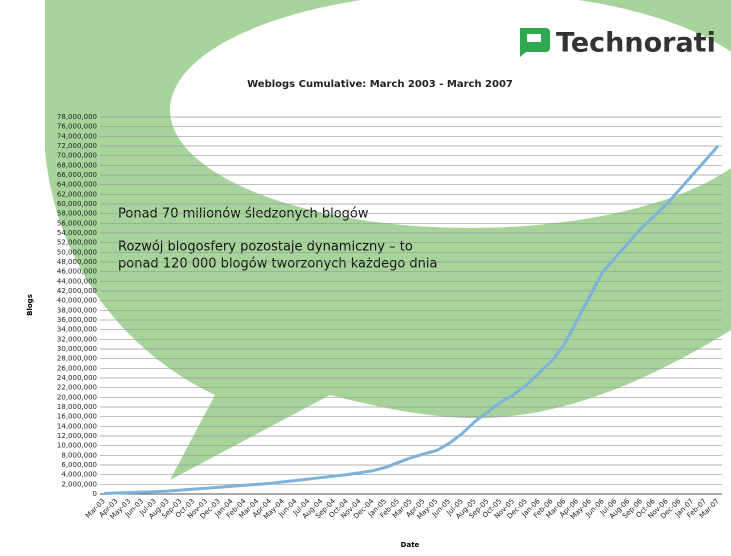 The width and height of the screenshot is (731, 556). I want to click on y-tick-label: 28,000,000, so click(77, 359).